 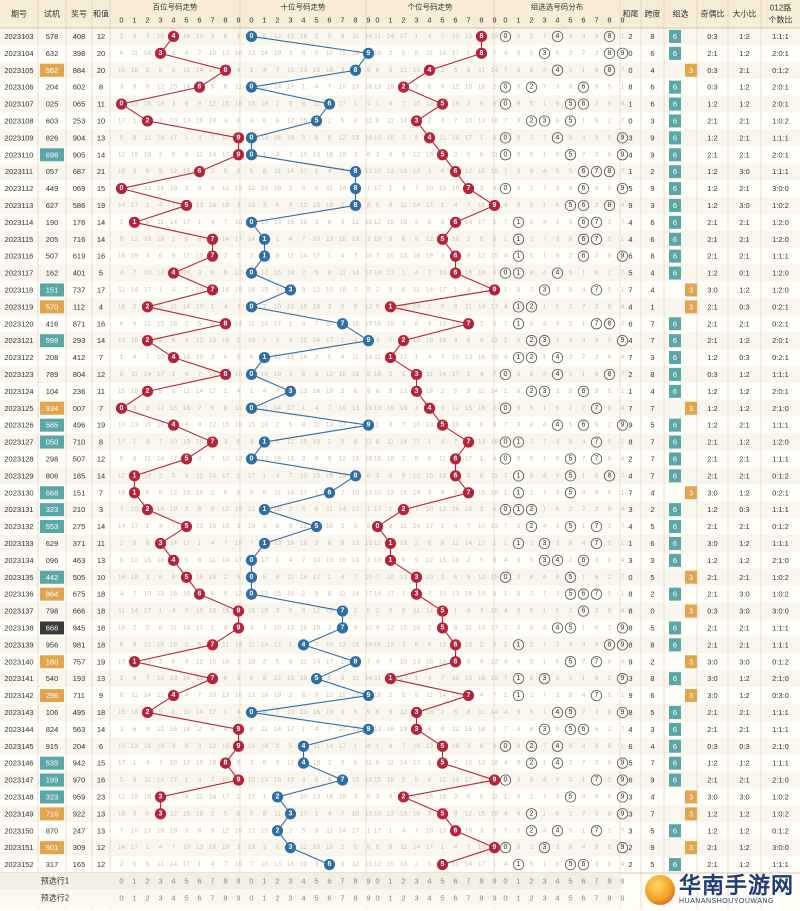 I want to click on group-hit-digit: 5, so click(x=571, y=661).